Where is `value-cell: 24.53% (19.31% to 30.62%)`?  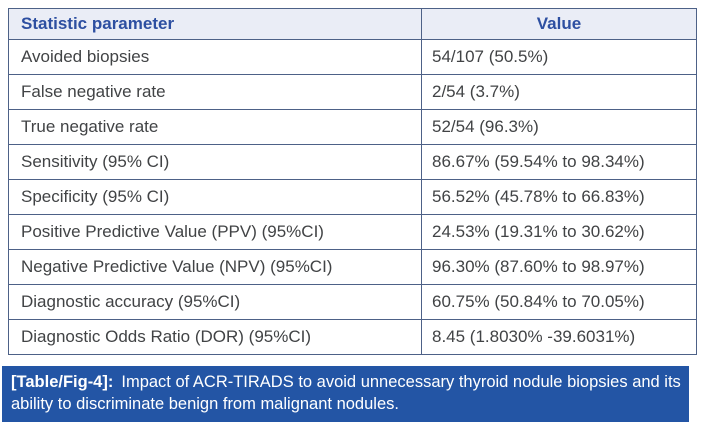
value-cell: 24.53% (19.31% to 30.62%) is located at coordinates (559, 232).